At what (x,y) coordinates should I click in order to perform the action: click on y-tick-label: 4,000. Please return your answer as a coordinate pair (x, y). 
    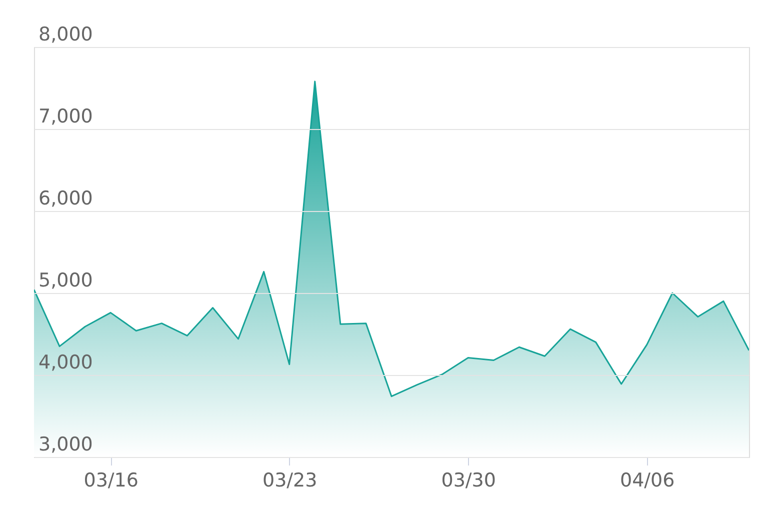
    Looking at the image, I should click on (65, 363).